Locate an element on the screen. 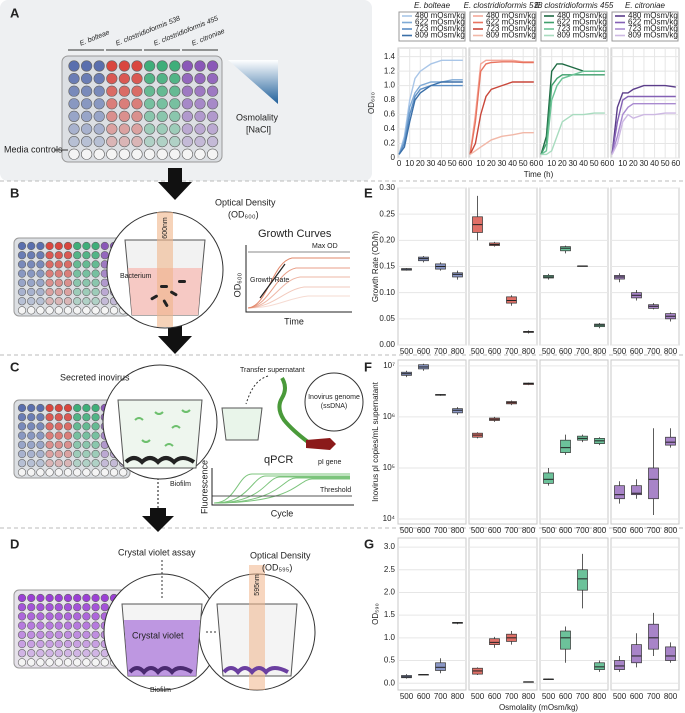 The width and height of the screenshot is (685, 713). arrow is located at coordinates (175, 338).